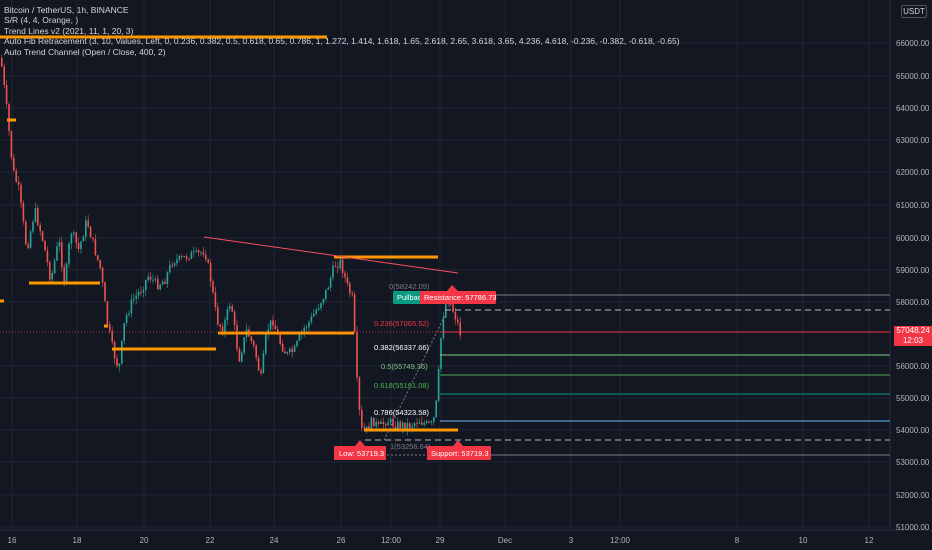 This screenshot has width=932, height=550. Describe the element at coordinates (410, 446) in the screenshot. I see `fib-label: 1(53256.64)` at that location.